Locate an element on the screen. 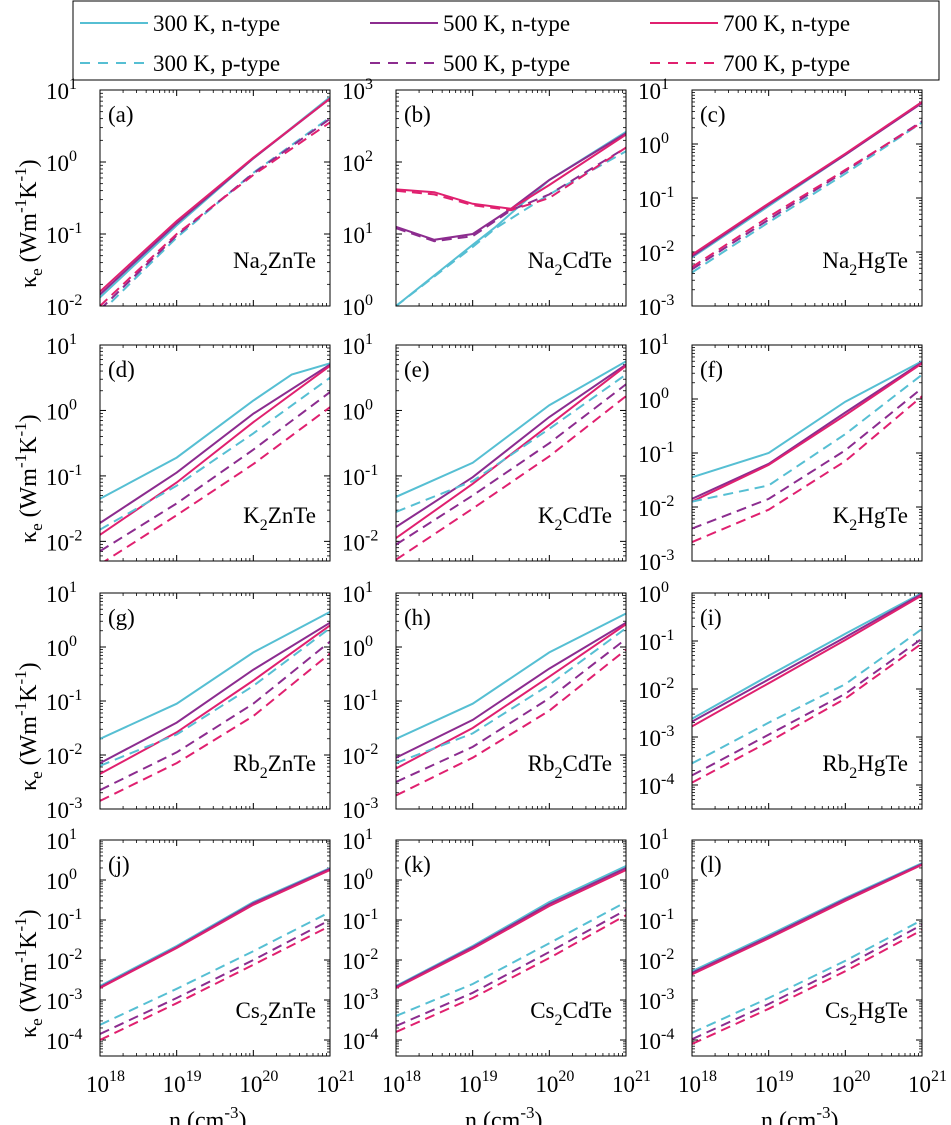  compound-label: K2CdTe is located at coordinates (575, 518).